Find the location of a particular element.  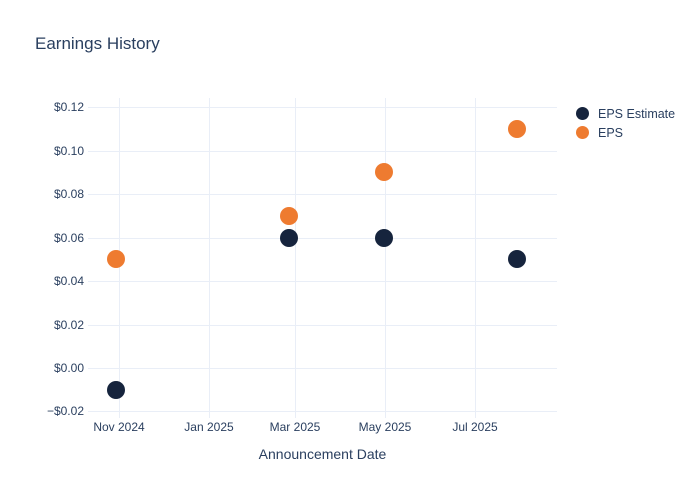

y-tick-label: $0.04 is located at coordinates (68, 281).